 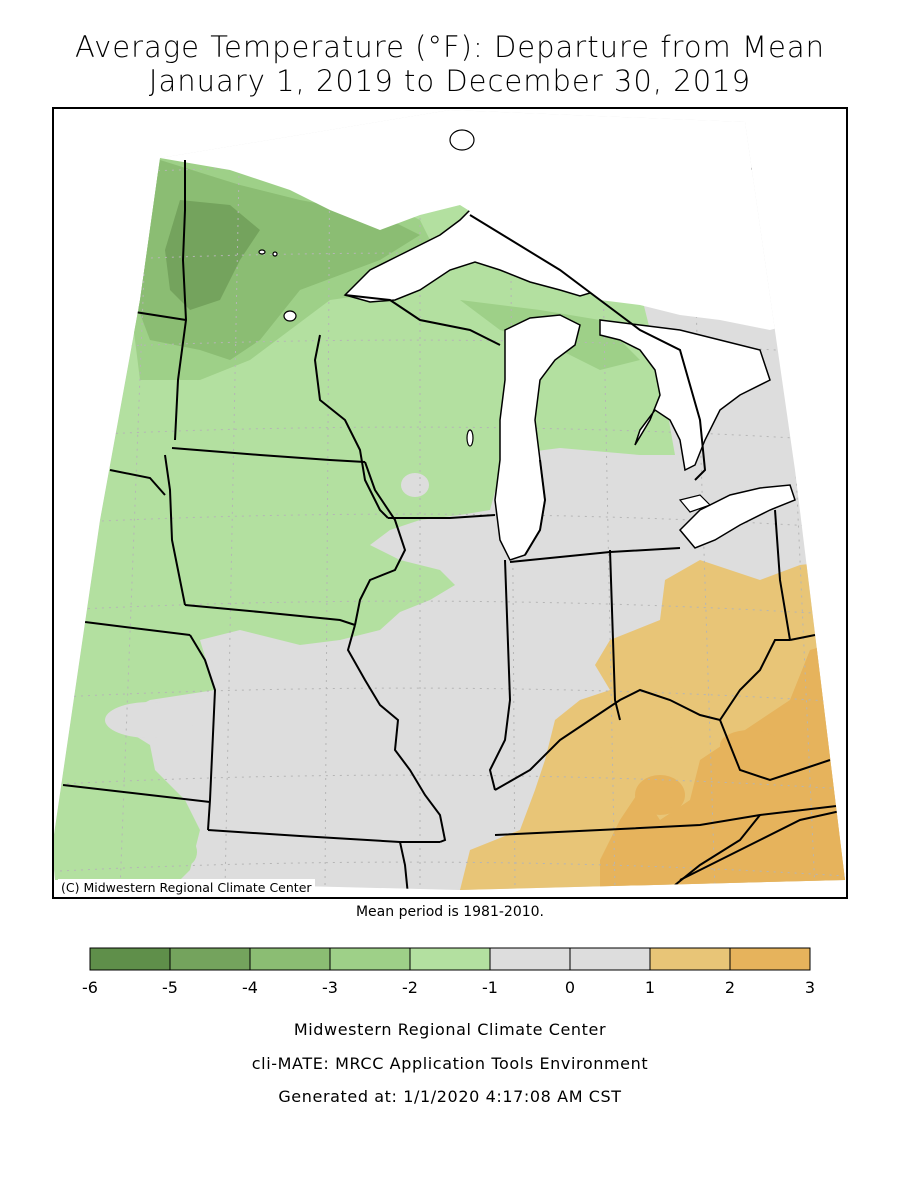 I want to click on legend-tick-label: 2, so click(x=730, y=987).